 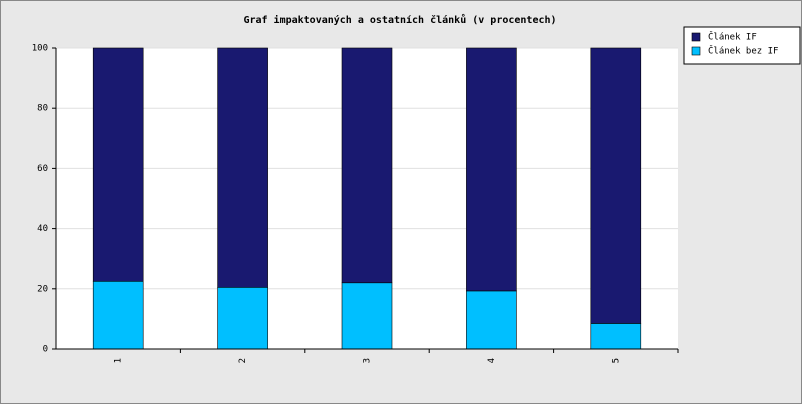 What do you see at coordinates (42, 229) in the screenshot?
I see `y-tick-label: 40` at bounding box center [42, 229].